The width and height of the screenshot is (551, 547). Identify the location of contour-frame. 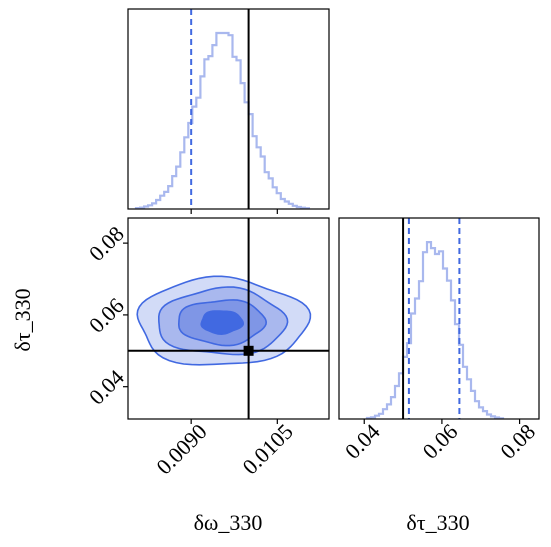
(228, 318).